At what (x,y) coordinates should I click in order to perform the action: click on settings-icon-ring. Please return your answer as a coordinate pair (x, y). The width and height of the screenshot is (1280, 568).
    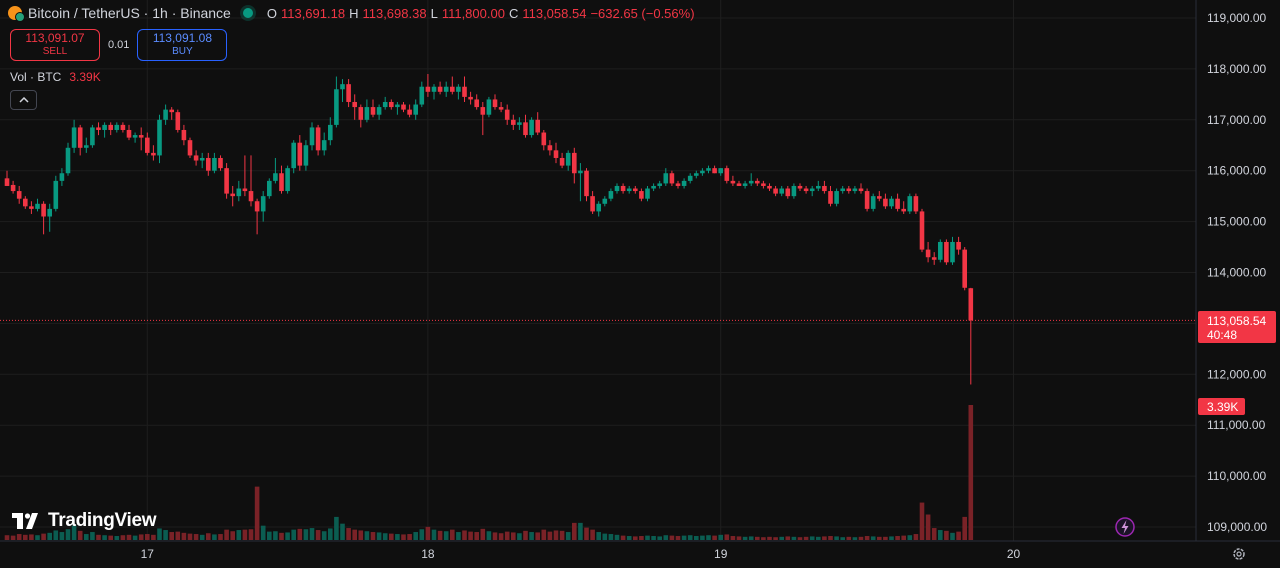
    Looking at the image, I should click on (1239, 554).